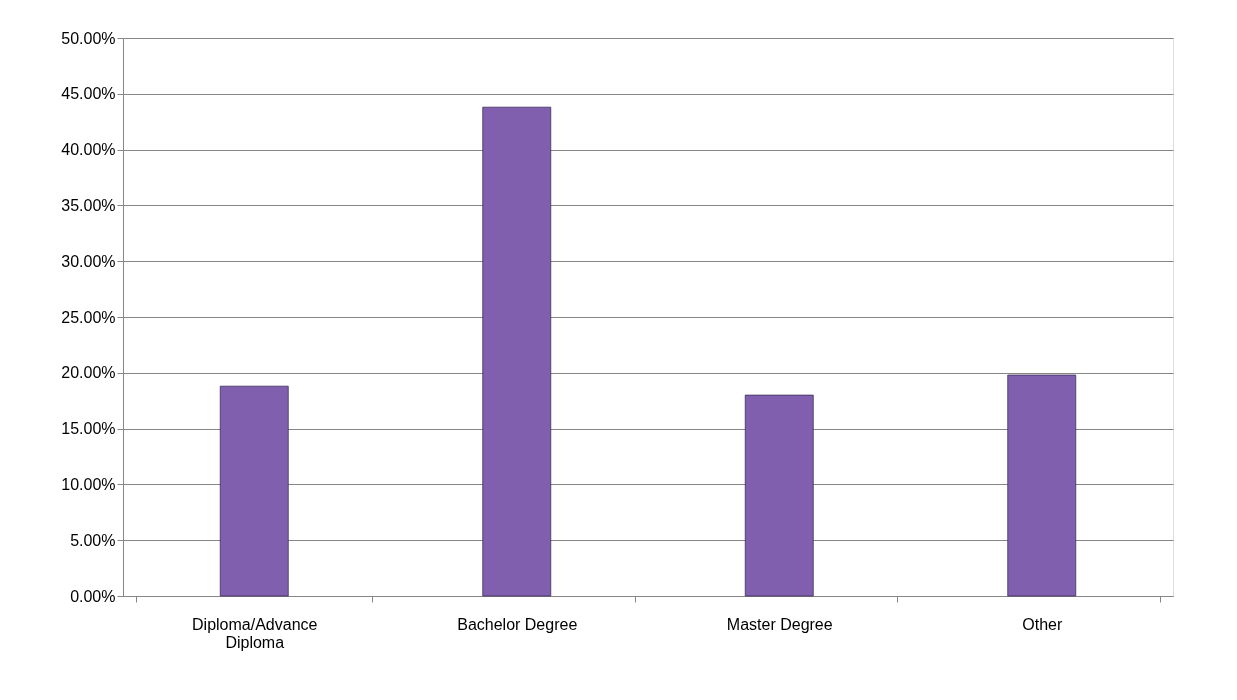 This screenshot has height=700, width=1237. I want to click on y-tick-label: 35.00%, so click(88, 205).